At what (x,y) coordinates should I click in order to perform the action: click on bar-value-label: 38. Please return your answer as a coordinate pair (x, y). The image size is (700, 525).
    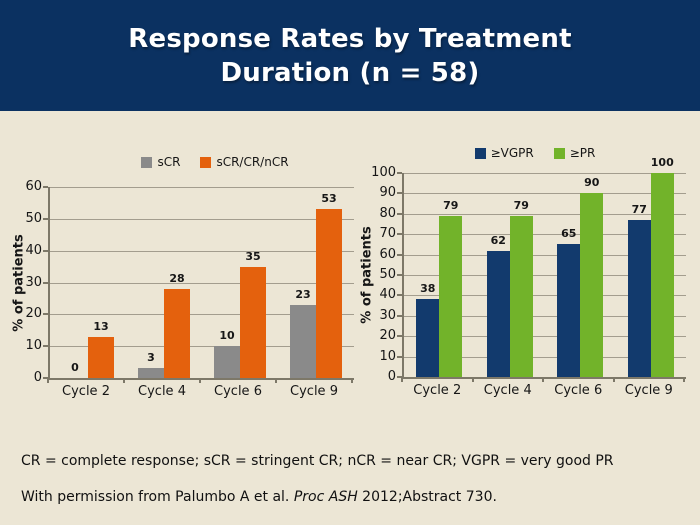
    Looking at the image, I should click on (428, 289).